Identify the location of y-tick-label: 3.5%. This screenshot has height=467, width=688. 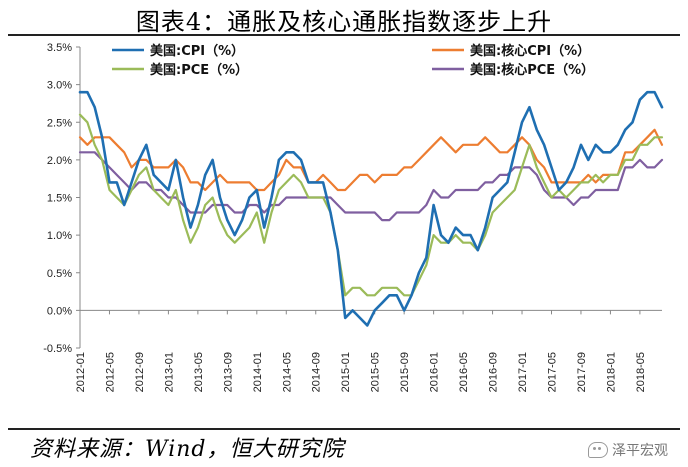
(59, 48).